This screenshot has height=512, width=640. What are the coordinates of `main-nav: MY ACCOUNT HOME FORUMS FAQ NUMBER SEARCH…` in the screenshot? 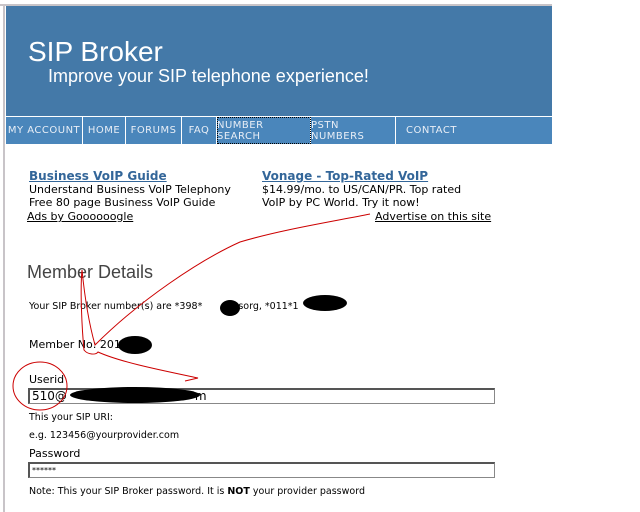 It's located at (279, 130).